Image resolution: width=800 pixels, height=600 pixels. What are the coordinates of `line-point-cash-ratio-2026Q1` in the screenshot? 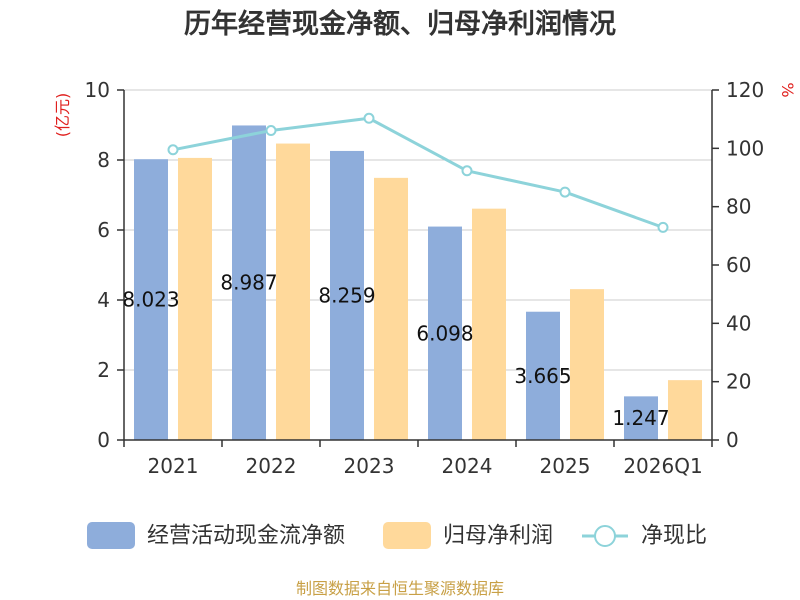 It's located at (663, 227).